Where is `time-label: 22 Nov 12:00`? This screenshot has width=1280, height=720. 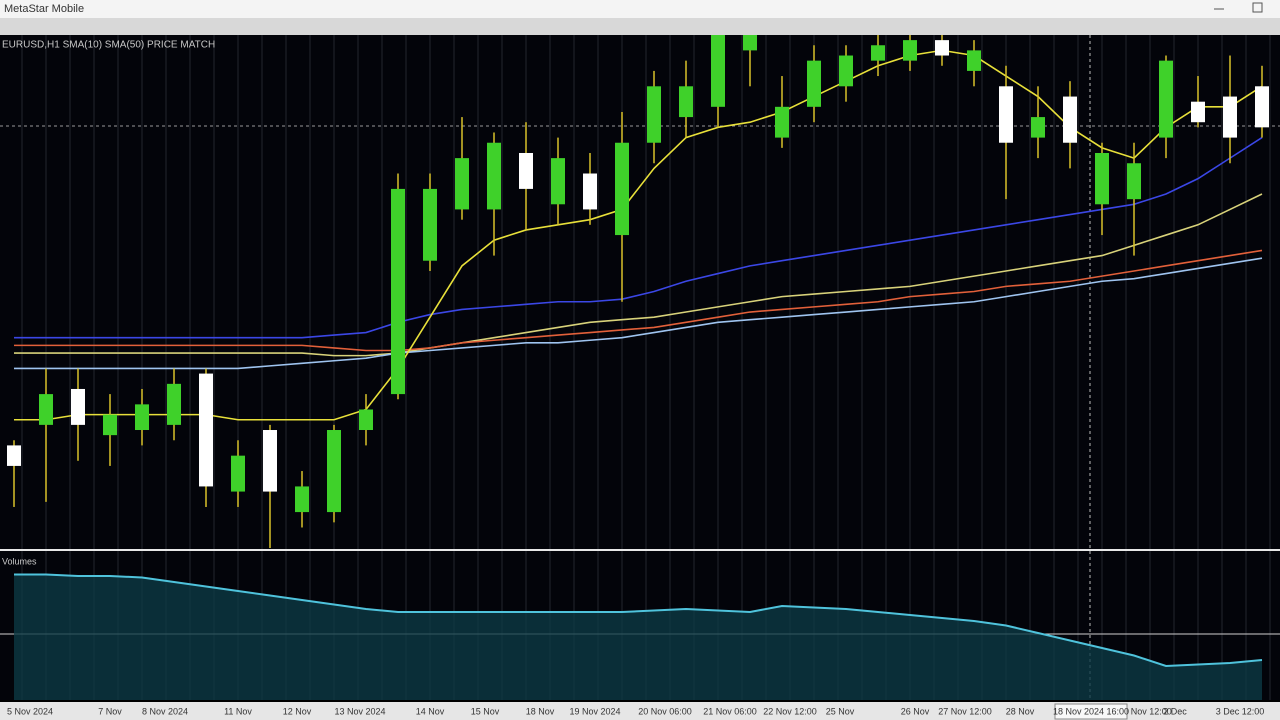
time-label: 22 Nov 12:00 is located at coordinates (790, 711).